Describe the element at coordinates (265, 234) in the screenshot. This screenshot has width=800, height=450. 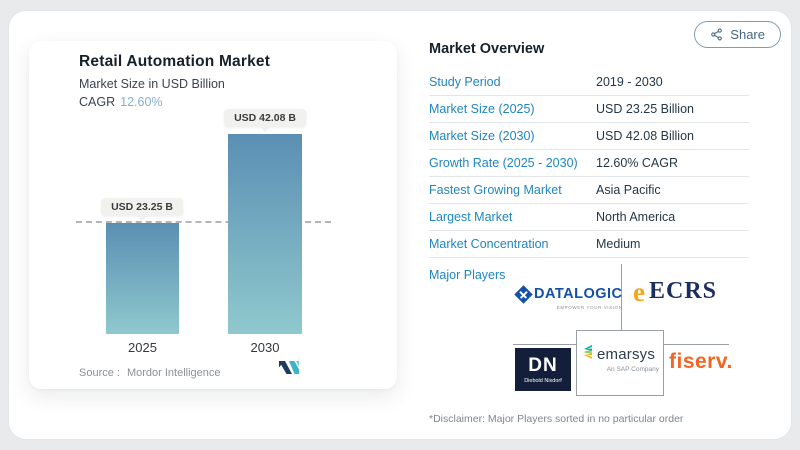
I see `bar-2030` at that location.